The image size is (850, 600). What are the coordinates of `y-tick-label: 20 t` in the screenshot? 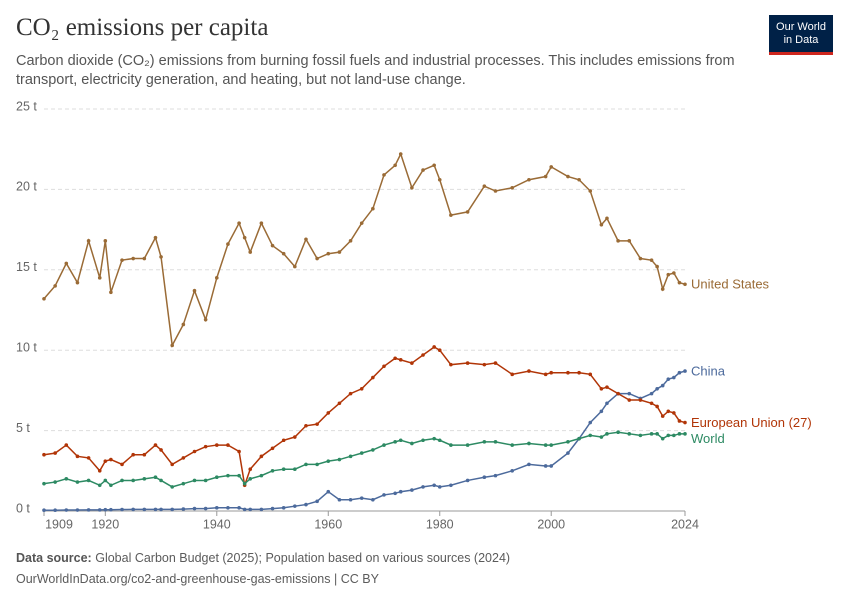 It's located at (26, 187).